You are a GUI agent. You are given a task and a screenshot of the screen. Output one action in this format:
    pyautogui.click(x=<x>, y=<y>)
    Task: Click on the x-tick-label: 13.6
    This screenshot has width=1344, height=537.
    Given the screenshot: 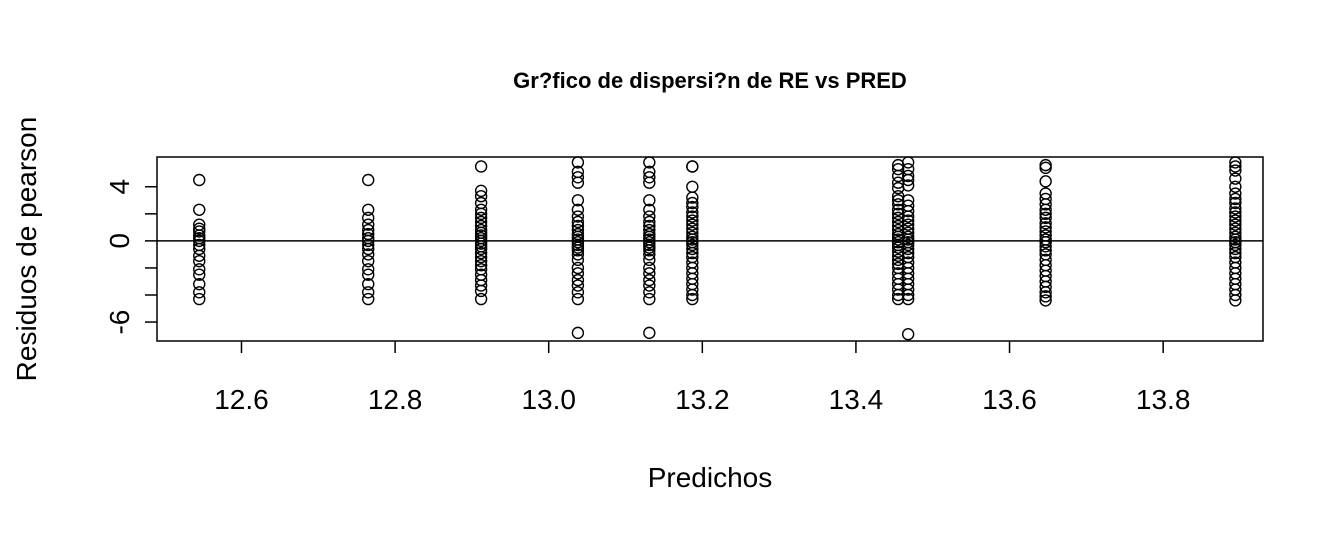 What is the action you would take?
    pyautogui.click(x=1009, y=399)
    